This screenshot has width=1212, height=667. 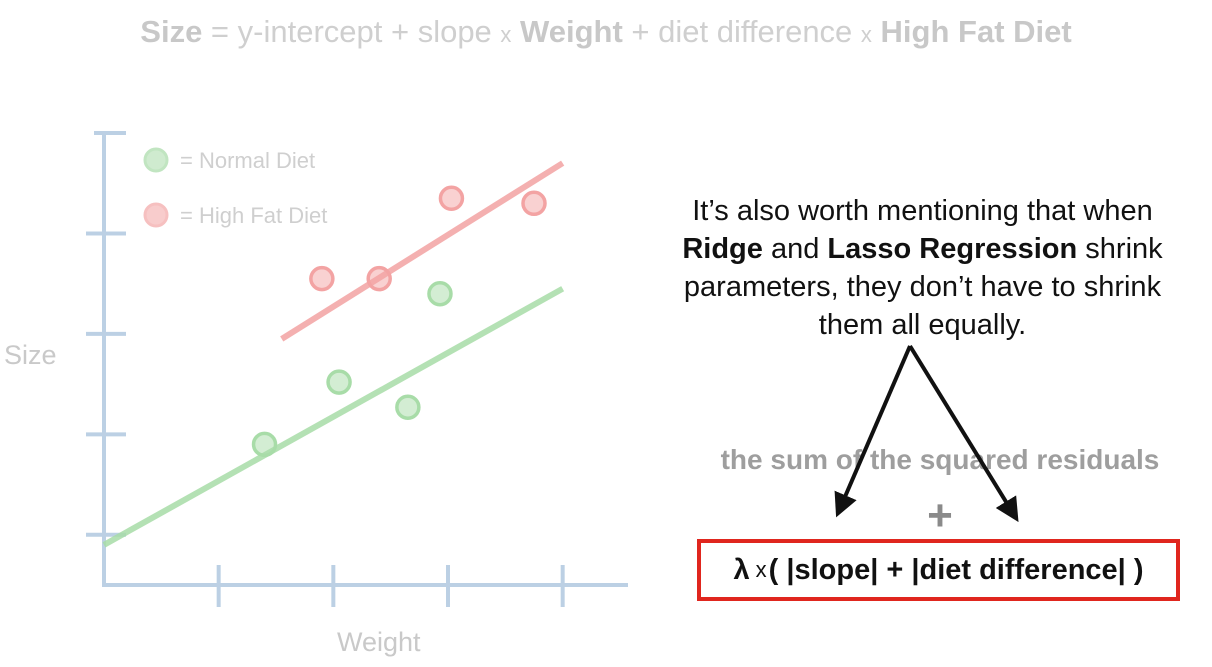 I want to click on formula-mid: + diet difference, so click(x=741, y=31).